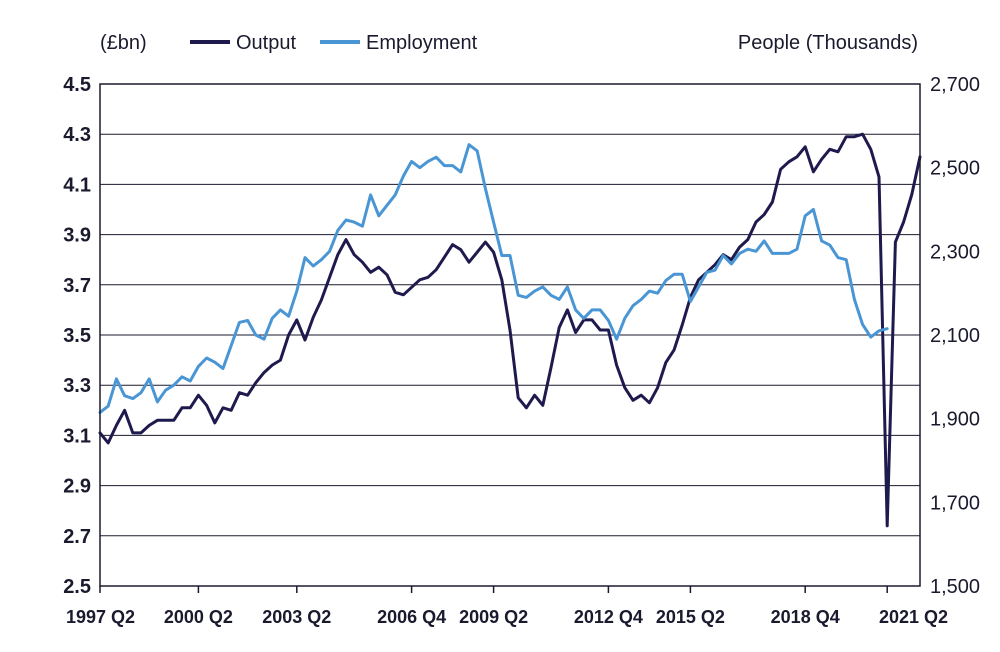 The height and width of the screenshot is (652, 1000). What do you see at coordinates (493, 617) in the screenshot?
I see `x-tick-label: 2009 Q2` at bounding box center [493, 617].